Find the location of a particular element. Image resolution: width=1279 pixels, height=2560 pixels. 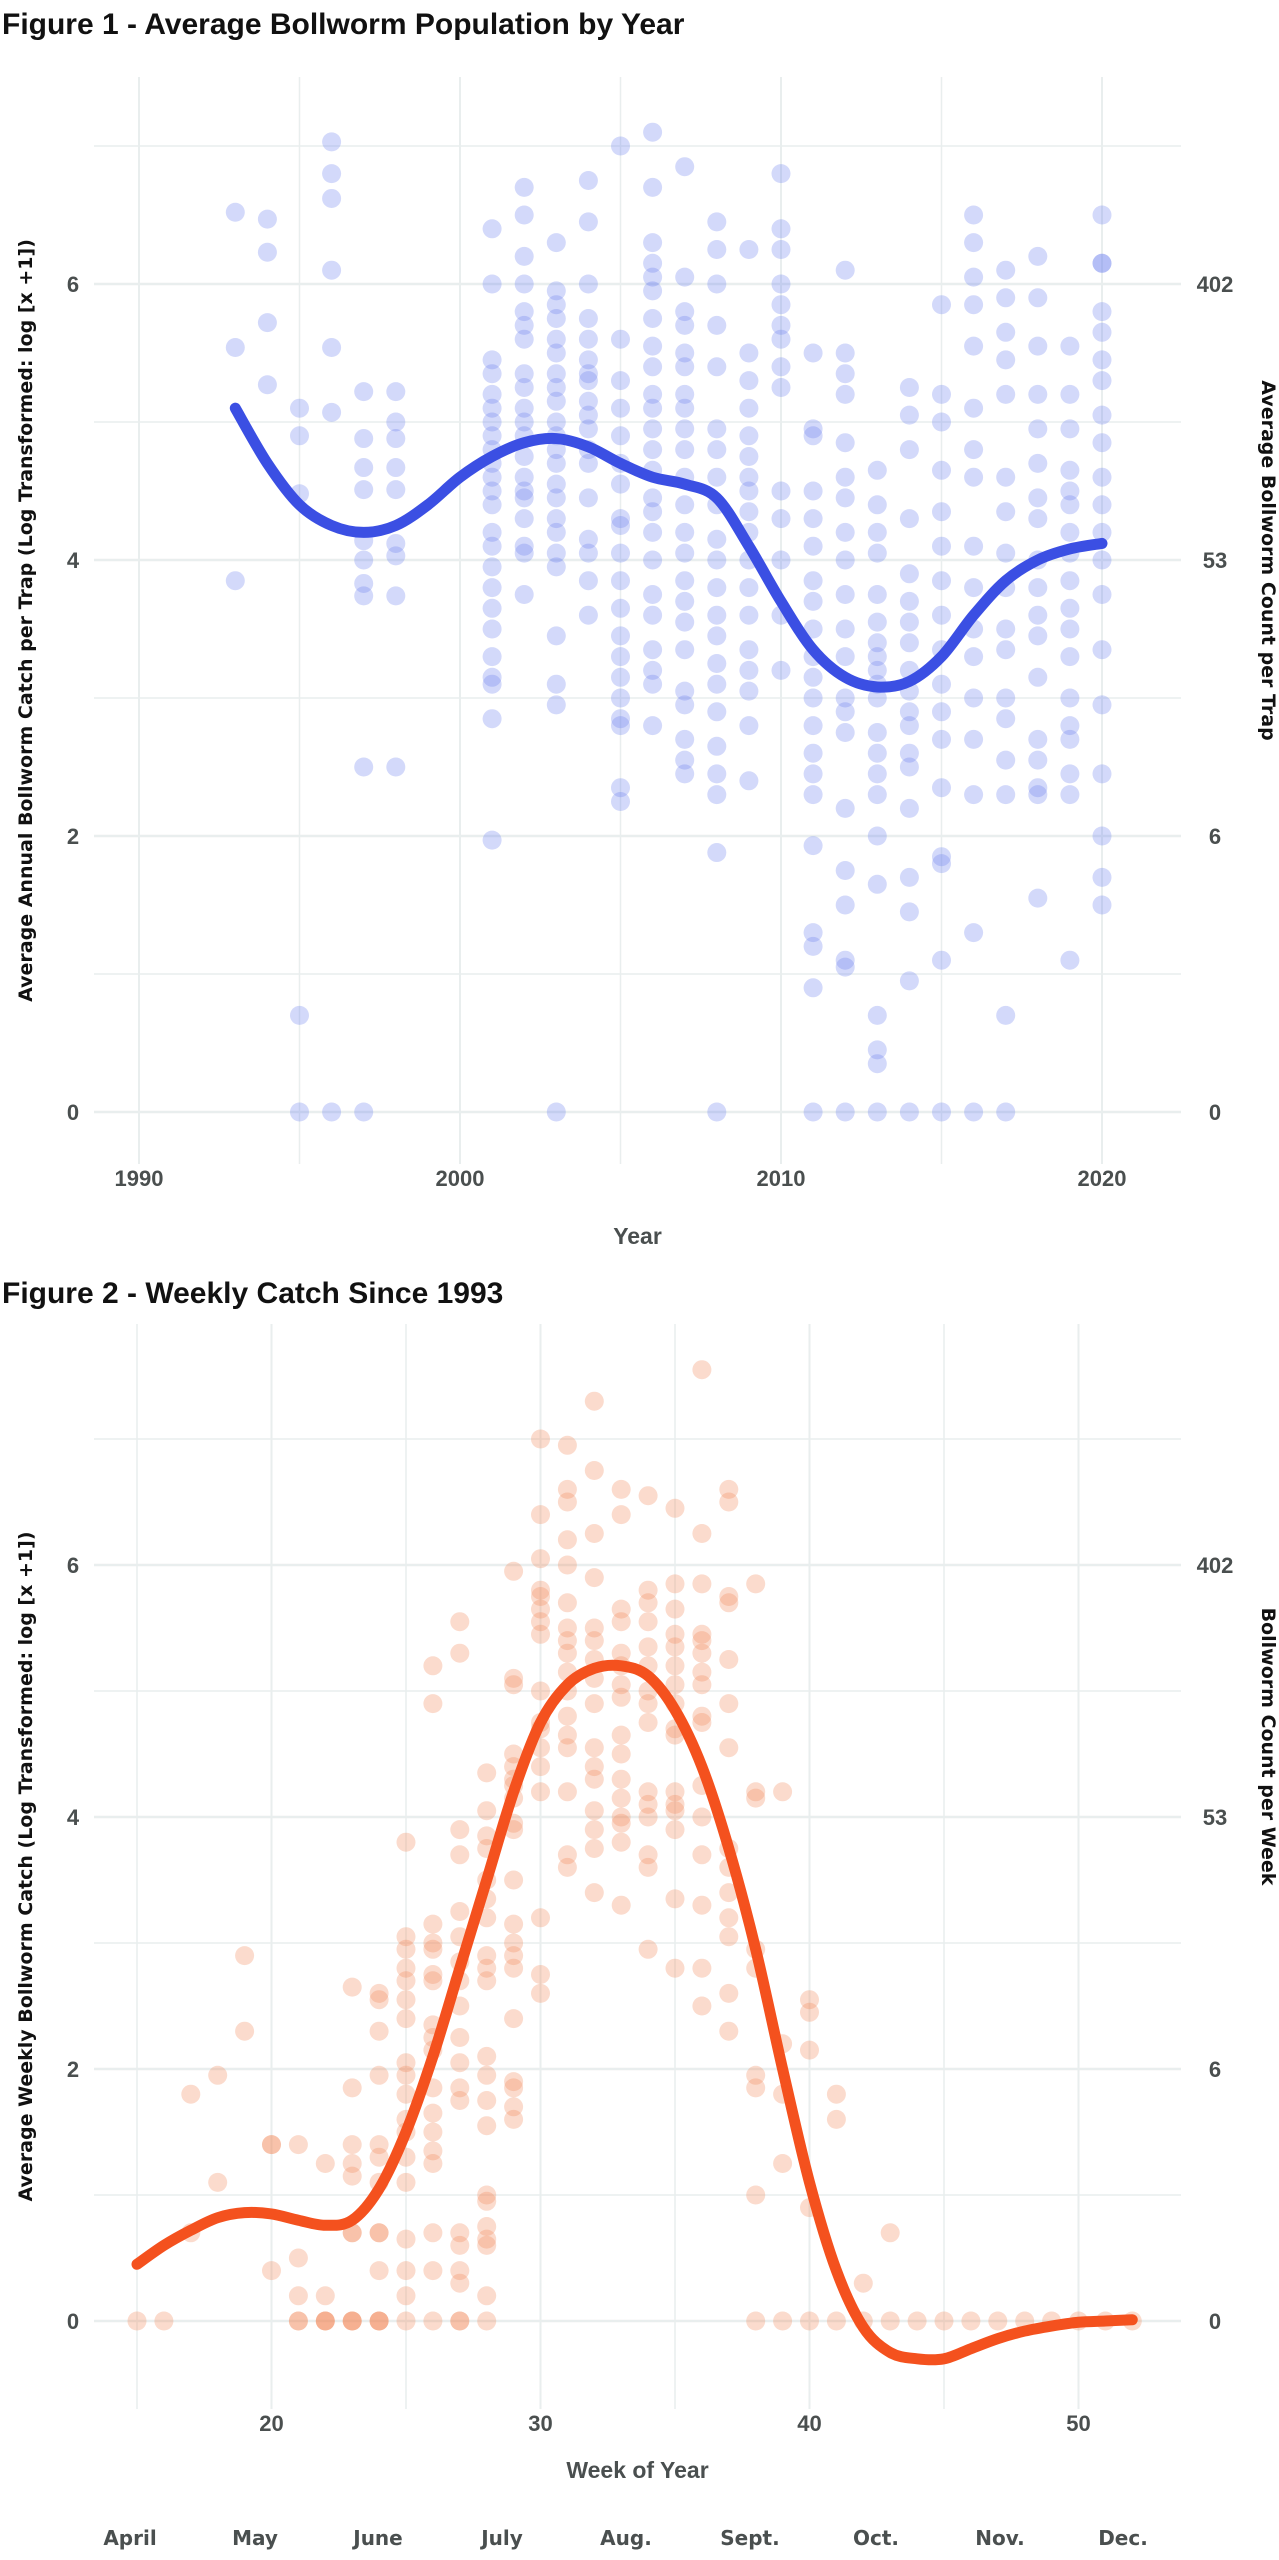

y-tick-label: 0 is located at coordinates (73, 1112).